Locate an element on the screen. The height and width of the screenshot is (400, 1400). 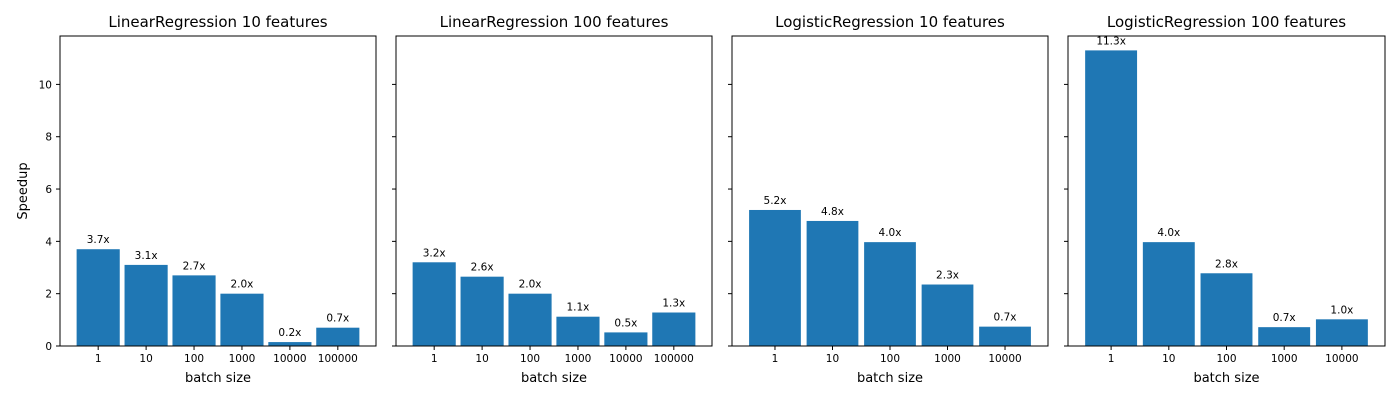
chart-title: LinearRegression 10 features is located at coordinates (217, 22).